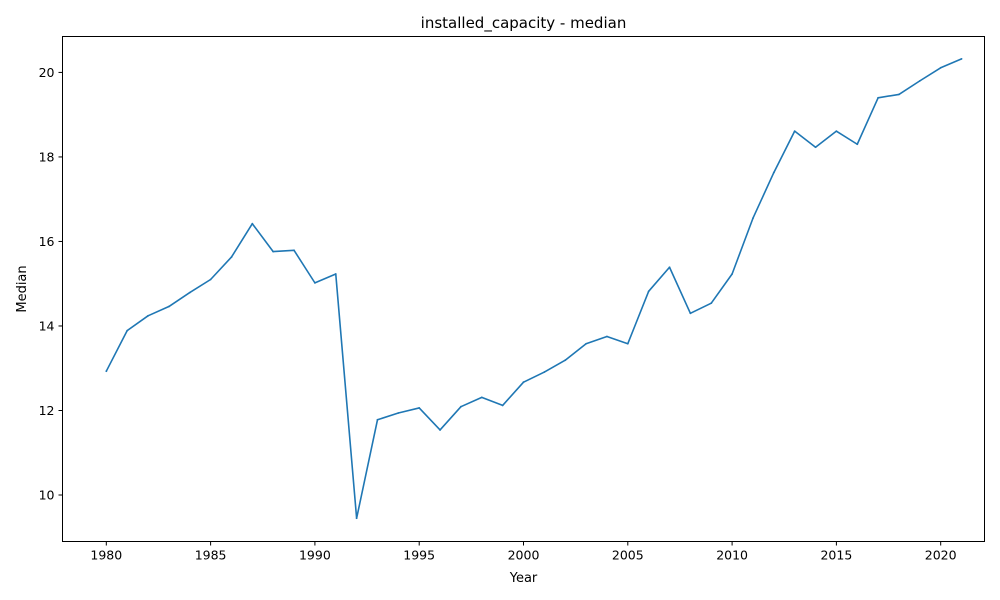 This screenshot has width=1000, height=600. I want to click on y-tick-label: 14, so click(47, 325).